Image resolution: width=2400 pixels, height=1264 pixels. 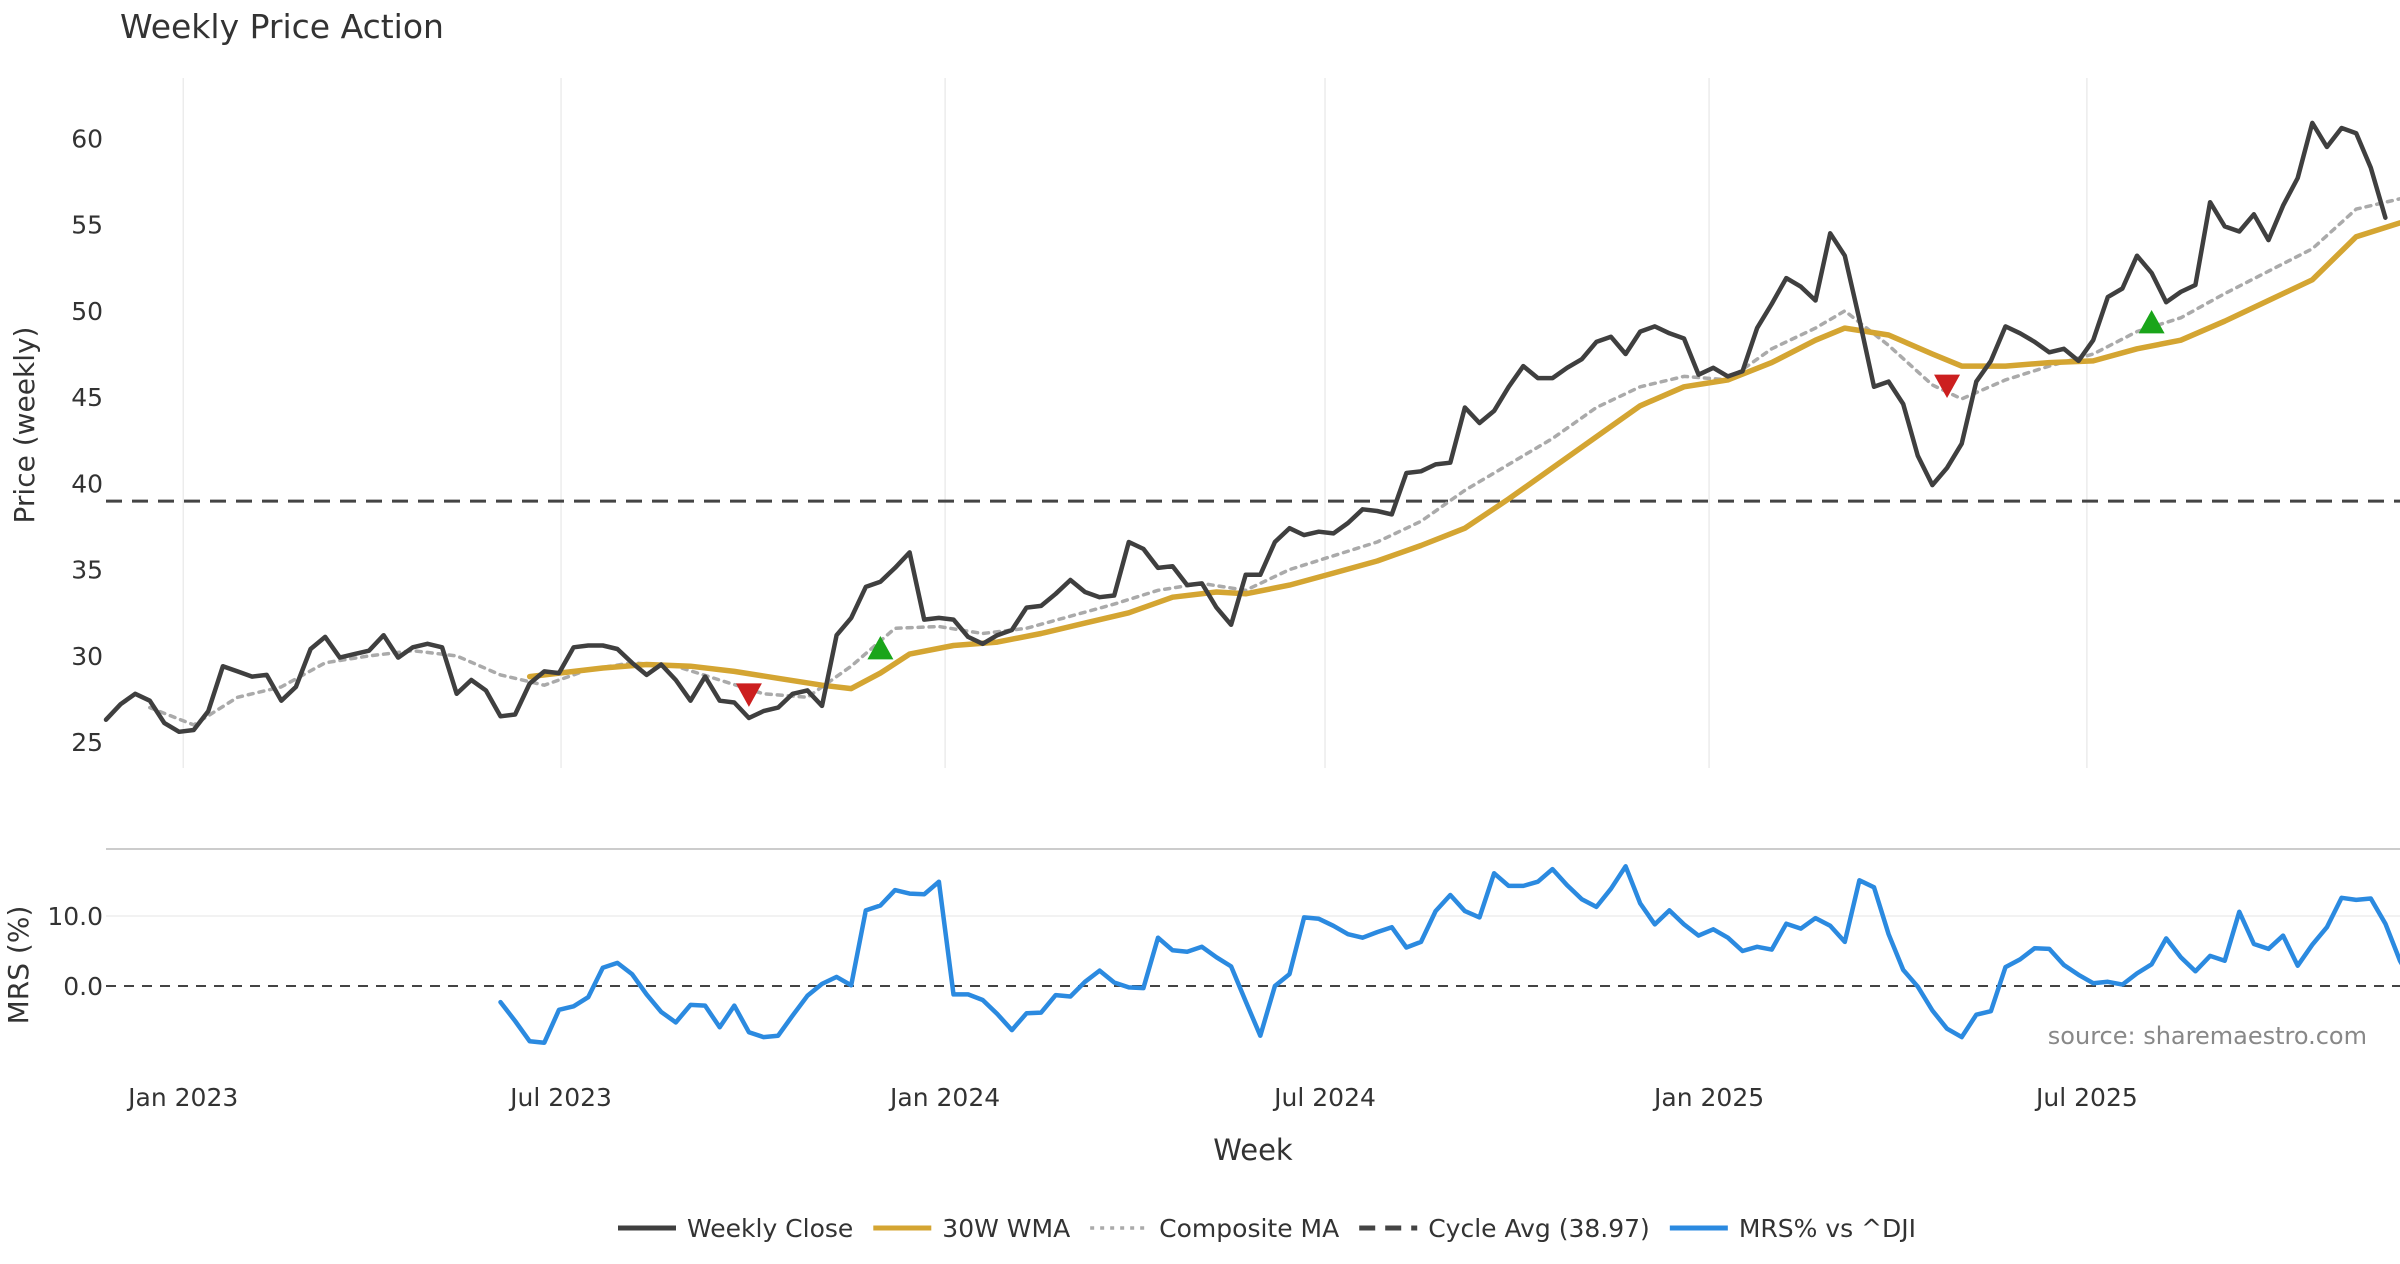 I want to click on source-note: source: sharemaestro.com, so click(x=2207, y=1036).